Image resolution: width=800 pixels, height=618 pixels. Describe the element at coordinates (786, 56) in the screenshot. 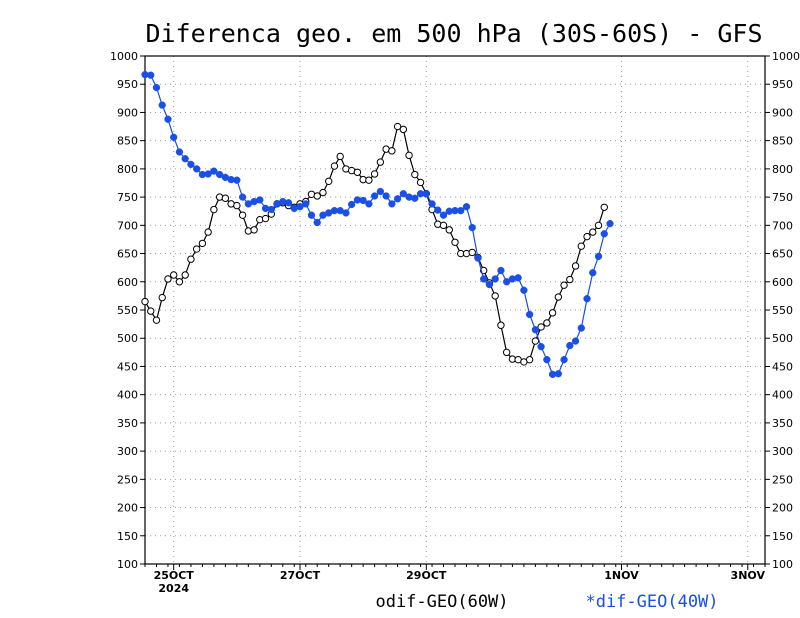

I see `y-tick-label-right: 1000` at that location.